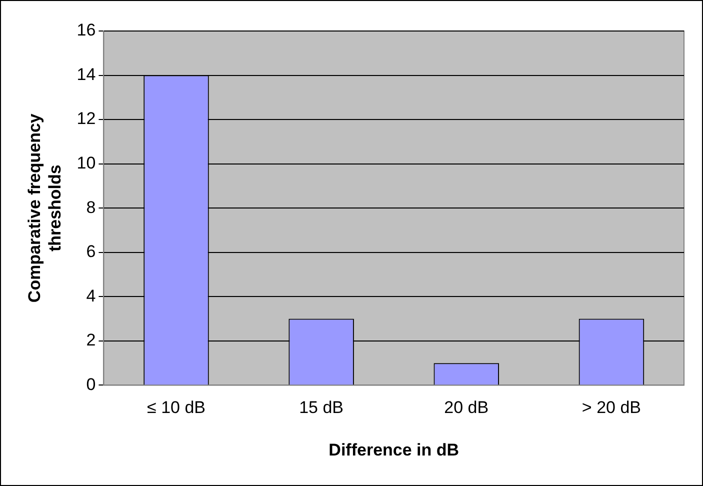 The image size is (703, 486). What do you see at coordinates (321, 408) in the screenshot?
I see `x-tick-label: 15 dB` at bounding box center [321, 408].